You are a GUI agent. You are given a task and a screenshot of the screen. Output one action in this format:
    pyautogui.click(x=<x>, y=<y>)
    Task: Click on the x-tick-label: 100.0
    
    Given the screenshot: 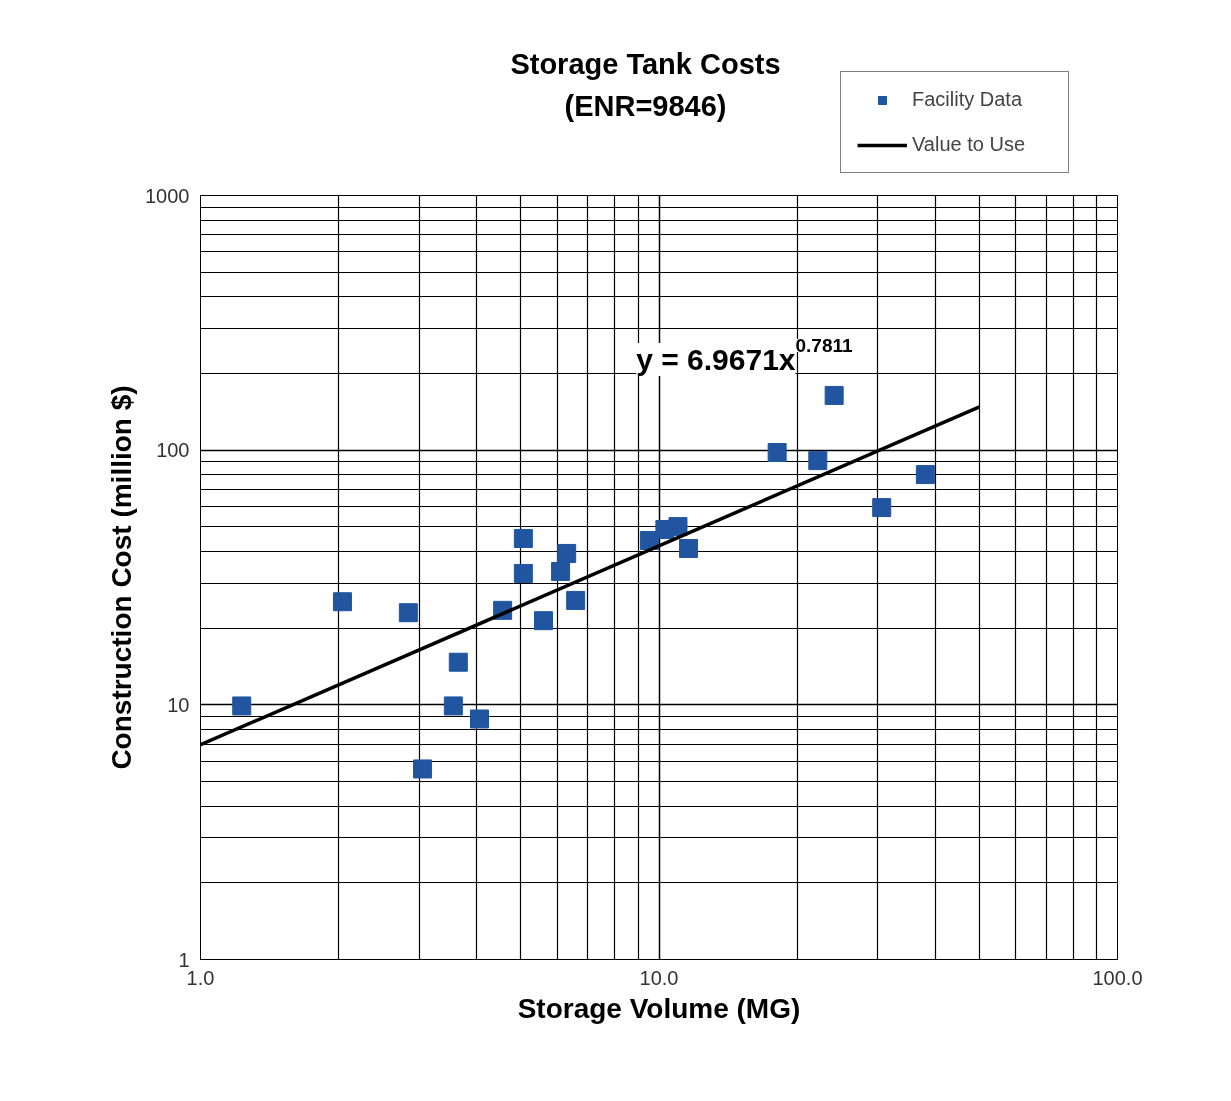 What is the action you would take?
    pyautogui.click(x=1117, y=977)
    